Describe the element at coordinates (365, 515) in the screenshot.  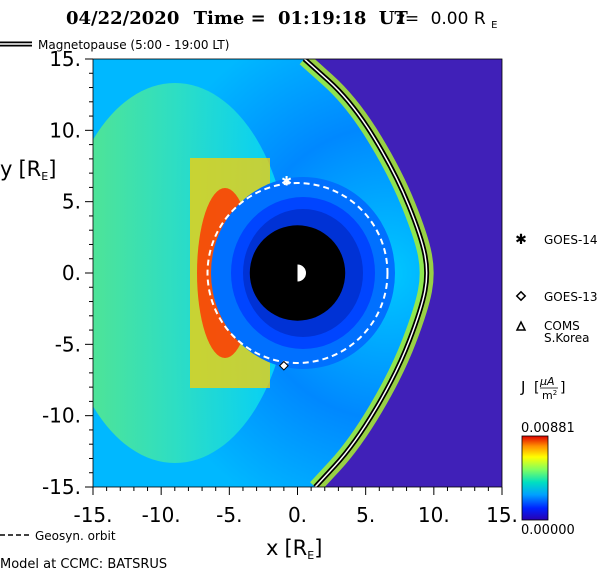
I see `x-tick-label: 5.` at that location.